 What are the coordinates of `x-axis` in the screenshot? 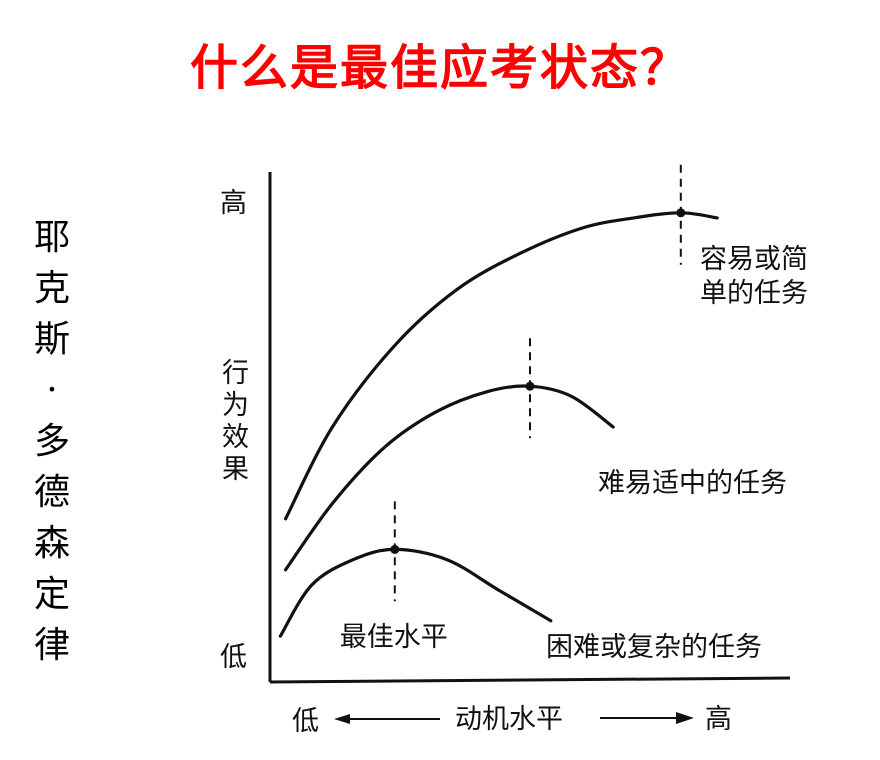 It's located at (530, 680).